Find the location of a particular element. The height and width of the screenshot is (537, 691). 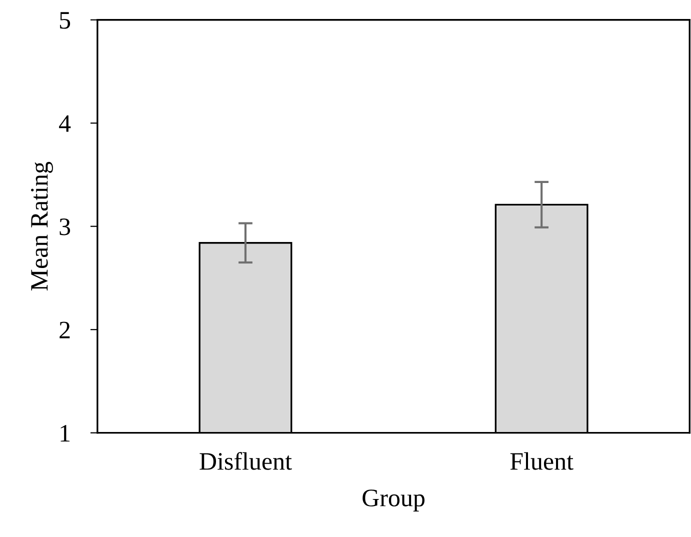

y-tick-label: 3 is located at coordinates (65, 227).